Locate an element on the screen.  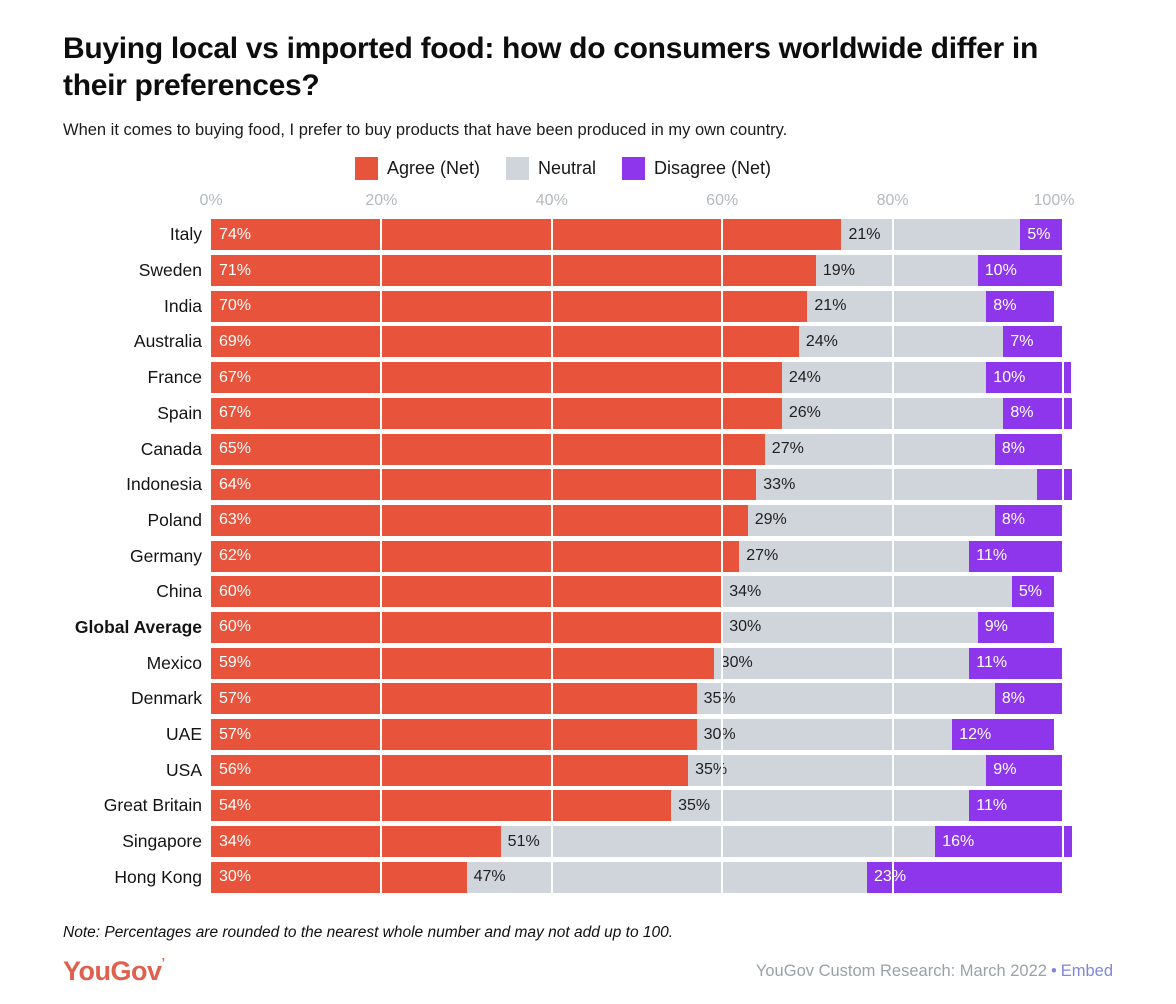
bar-segment-disagree: 9% is located at coordinates (1016, 627).